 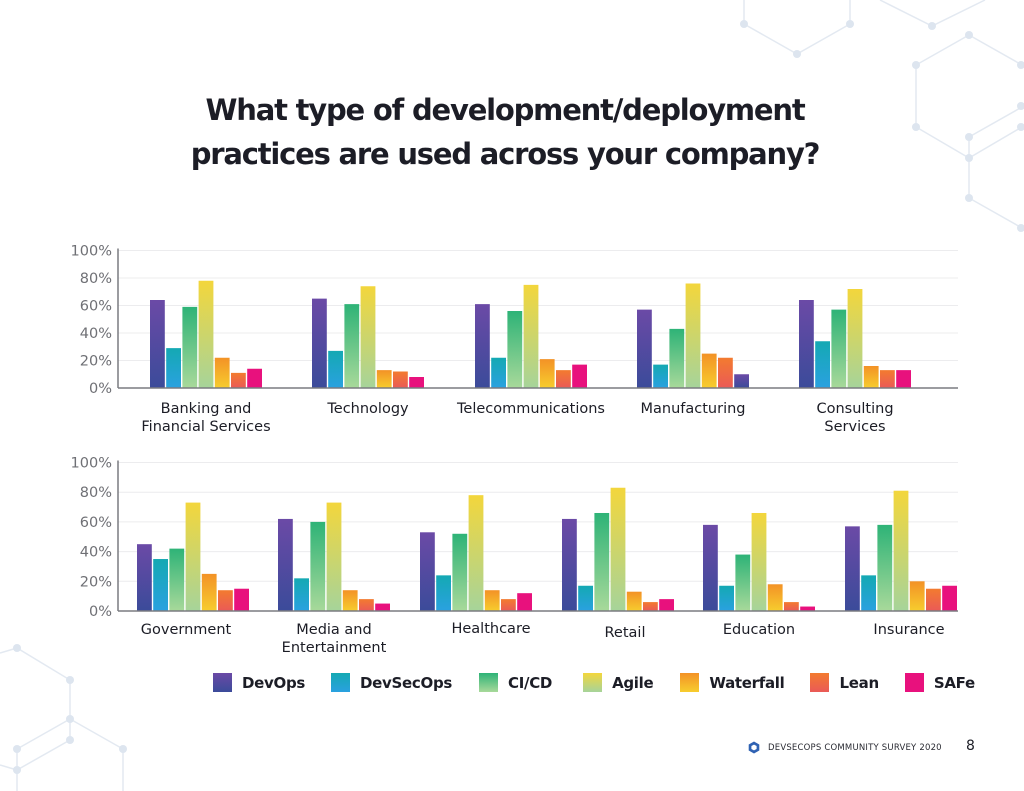 I want to click on category-label: Media and Entertainment, so click(x=334, y=639).